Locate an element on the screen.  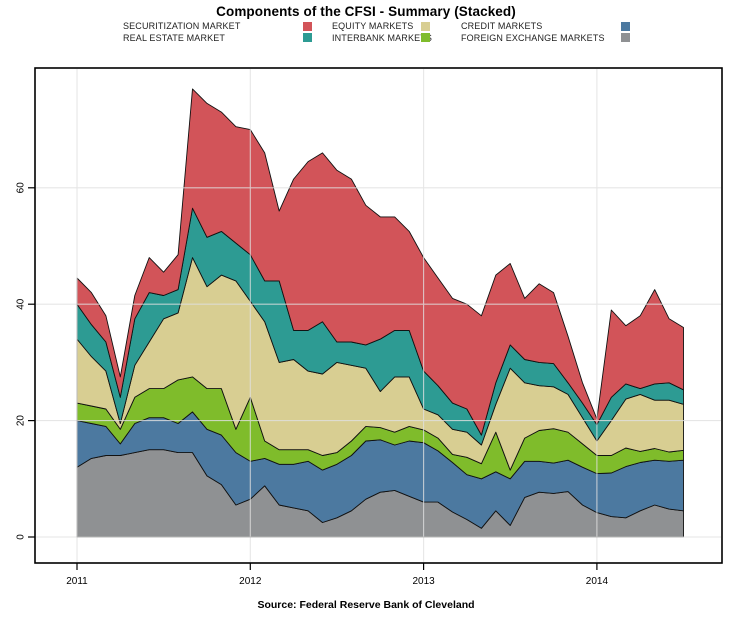
legend-label-foreign-exchange-markets: FOREIGN EXCHANGE MARKETS is located at coordinates (533, 37).